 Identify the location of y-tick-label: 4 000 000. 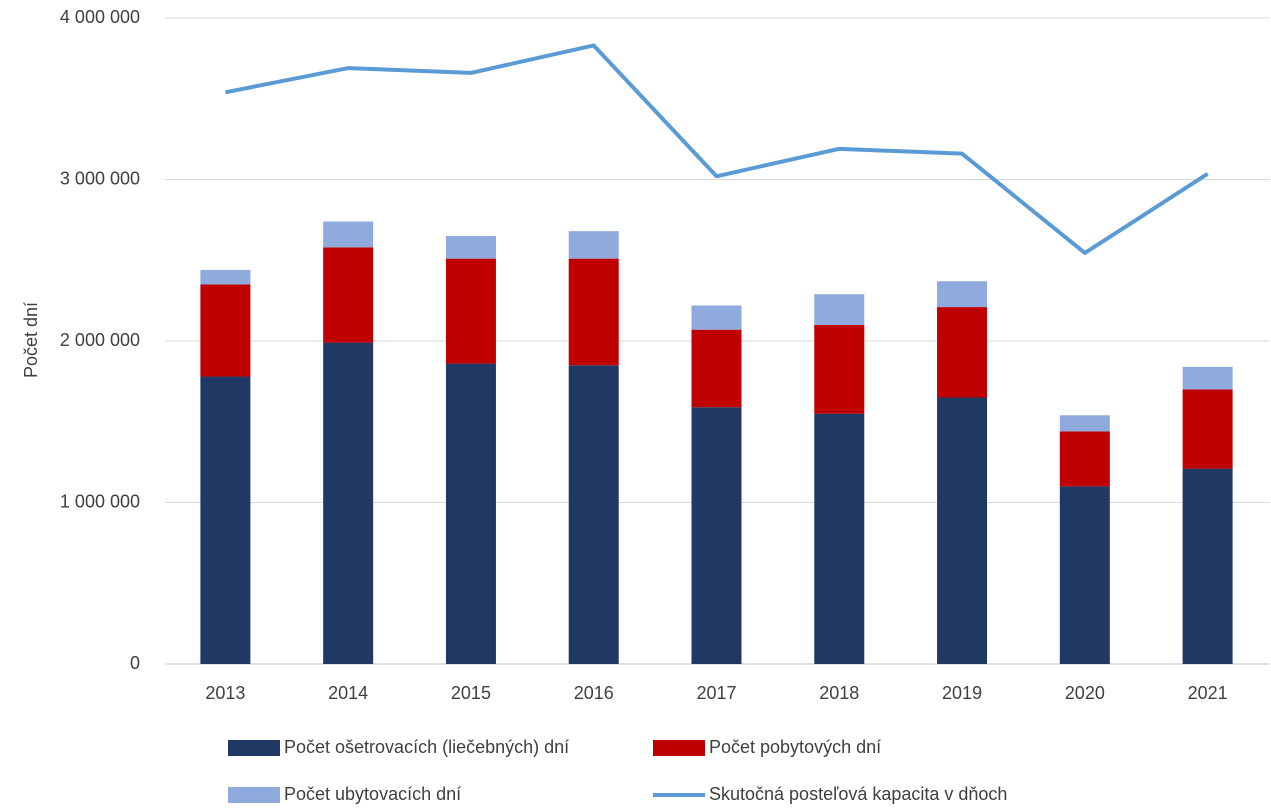
(100, 17).